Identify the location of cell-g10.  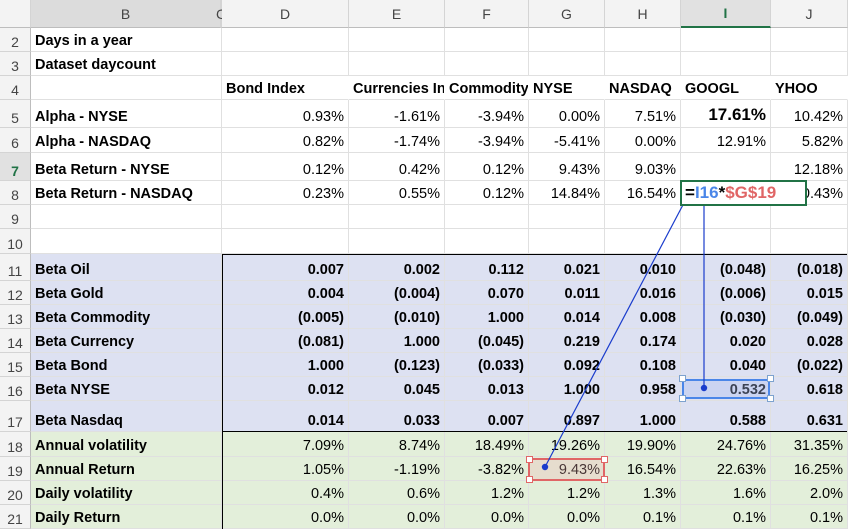
(567, 241).